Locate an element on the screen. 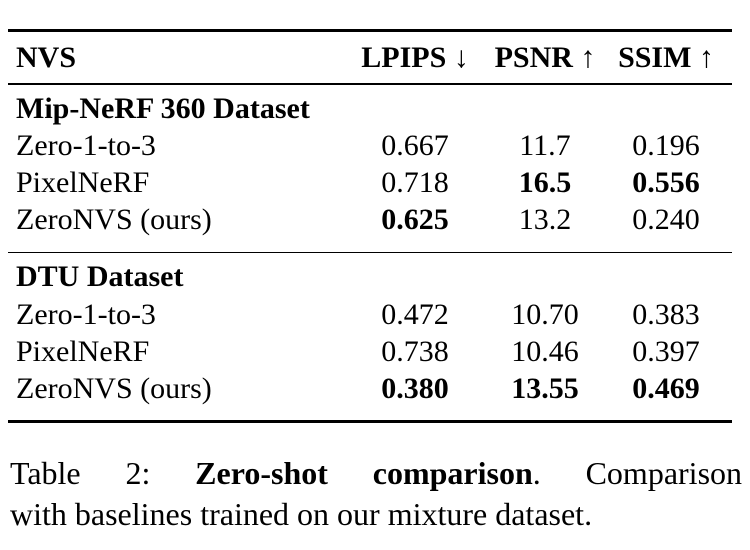 The width and height of the screenshot is (750, 550). cell-lpips: 0.472 is located at coordinates (415, 314).